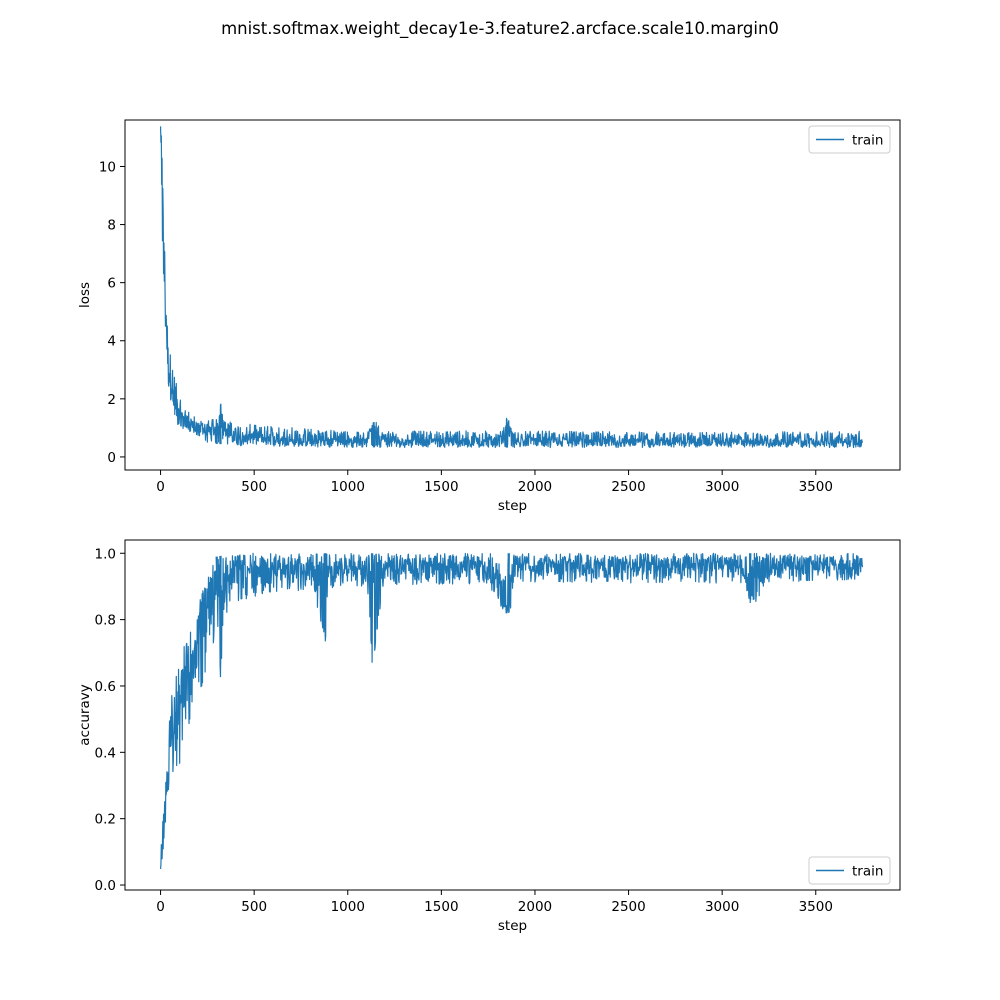 Image resolution: width=1000 pixels, height=1000 pixels. Describe the element at coordinates (867, 141) in the screenshot. I see `loss-legend-label: train` at that location.